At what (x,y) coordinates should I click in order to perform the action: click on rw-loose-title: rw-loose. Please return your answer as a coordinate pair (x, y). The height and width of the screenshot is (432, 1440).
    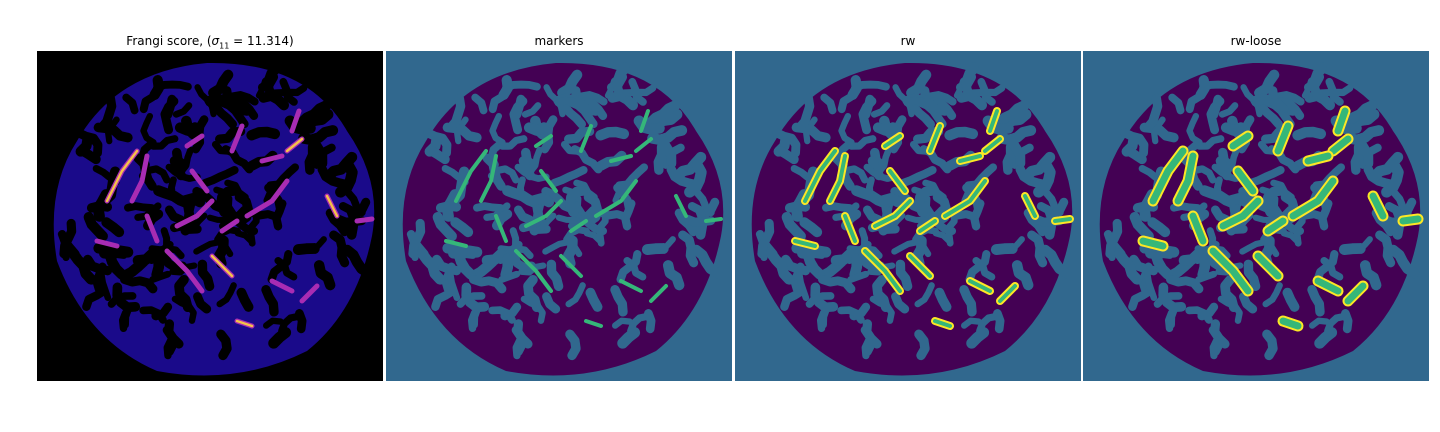
    Looking at the image, I should click on (1256, 41).